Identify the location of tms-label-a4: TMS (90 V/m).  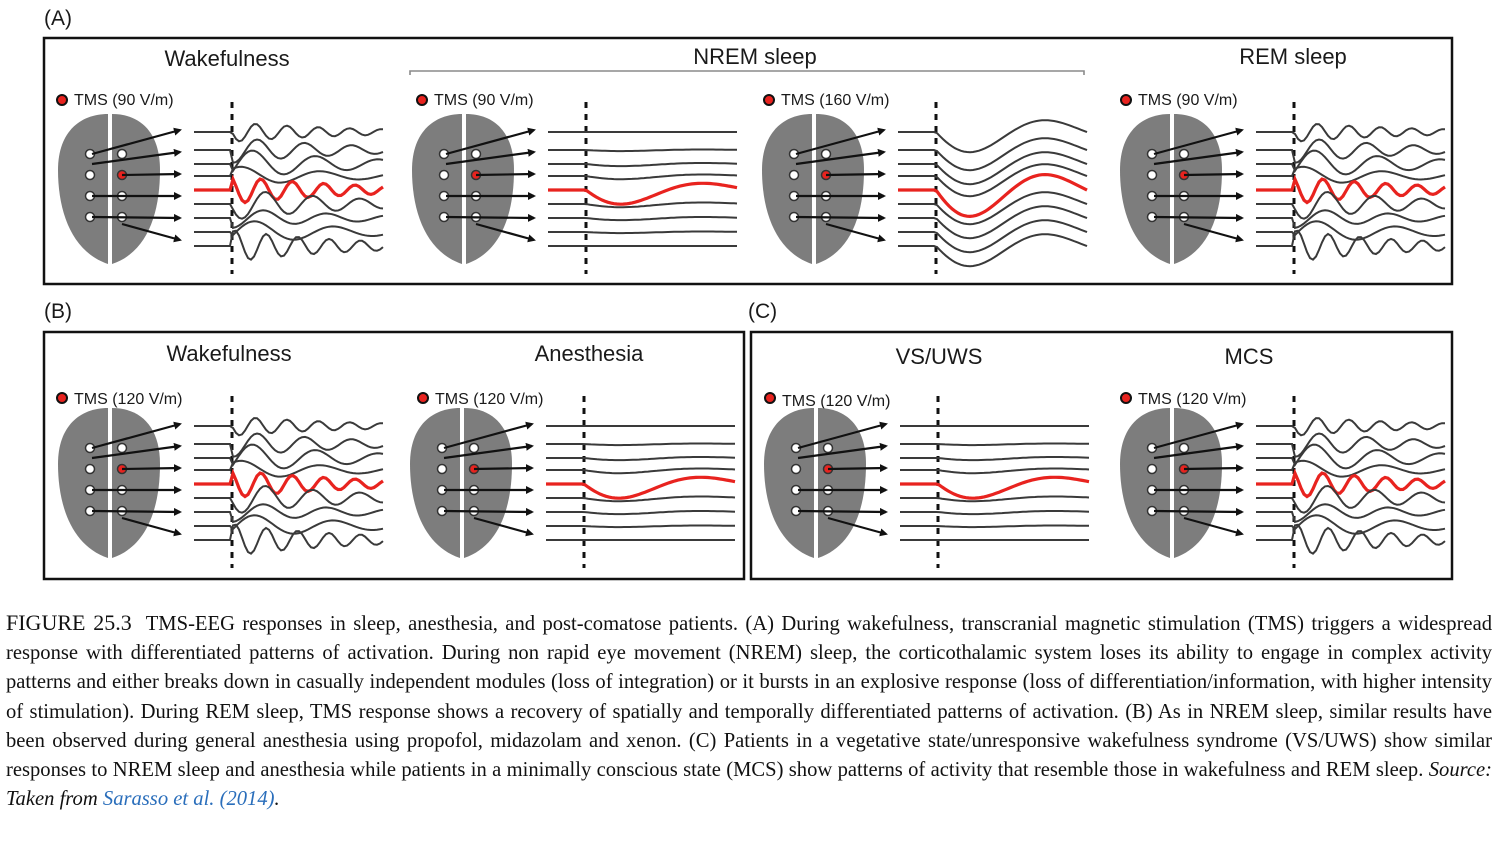
(1179, 100).